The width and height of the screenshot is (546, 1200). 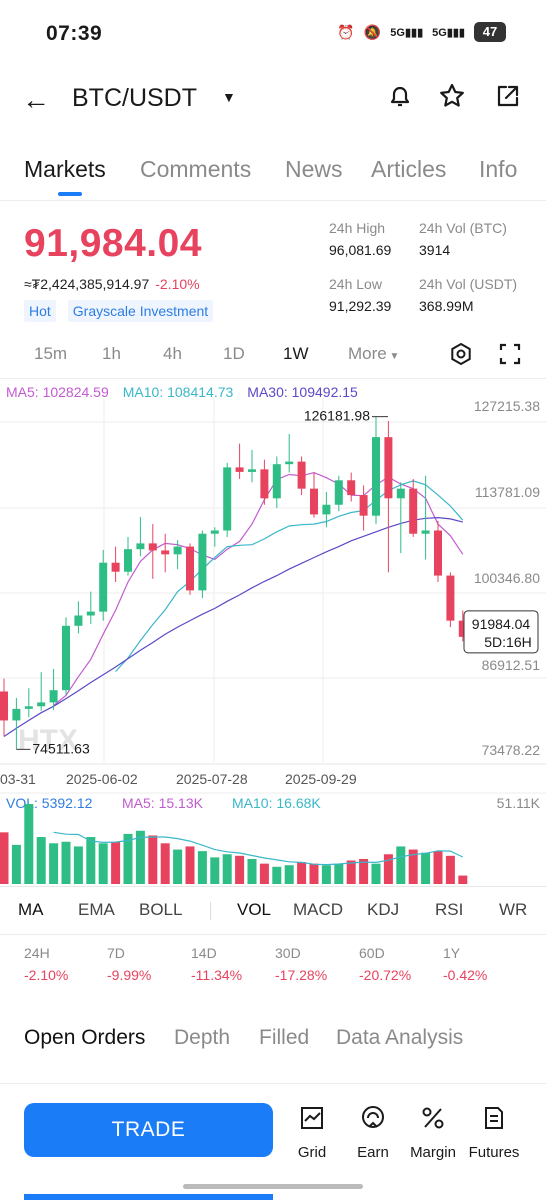 What do you see at coordinates (519, 803) in the screenshot?
I see `volume-axis-label: 51.11K` at bounding box center [519, 803].